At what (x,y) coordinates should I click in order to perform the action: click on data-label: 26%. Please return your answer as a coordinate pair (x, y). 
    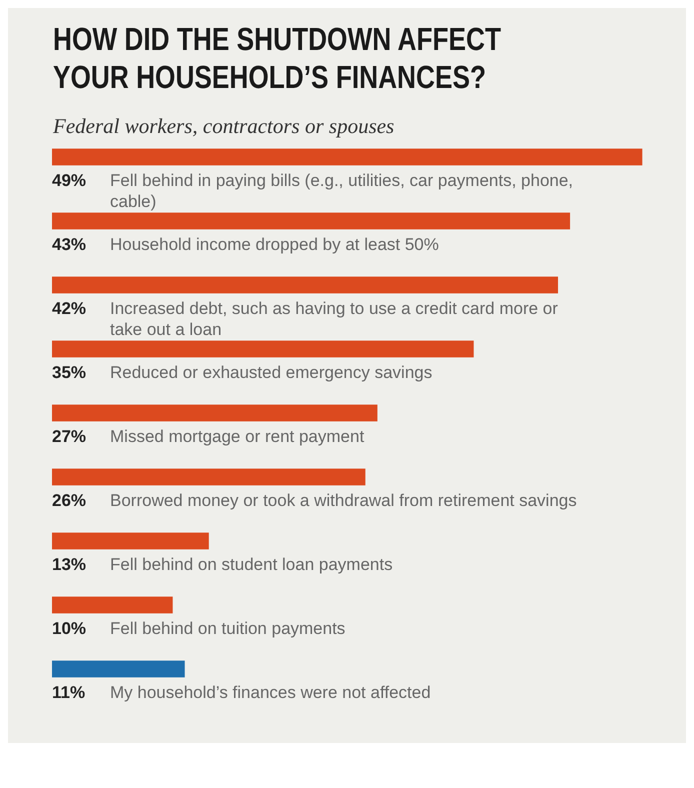
    Looking at the image, I should click on (69, 500).